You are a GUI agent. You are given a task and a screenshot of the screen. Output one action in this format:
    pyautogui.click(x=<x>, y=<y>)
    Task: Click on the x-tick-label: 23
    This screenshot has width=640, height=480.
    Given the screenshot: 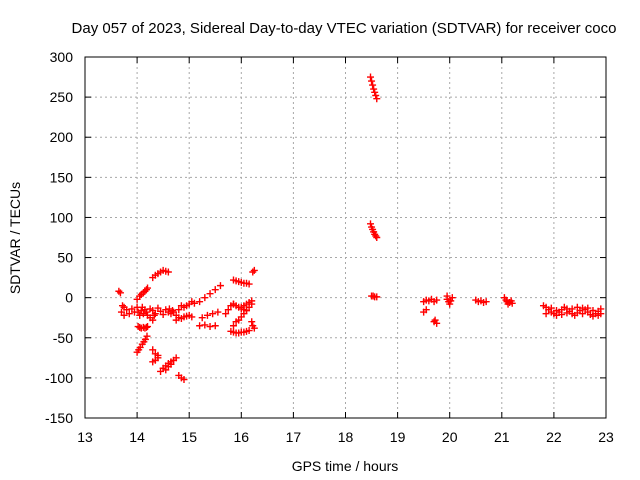 What is the action you would take?
    pyautogui.click(x=606, y=437)
    